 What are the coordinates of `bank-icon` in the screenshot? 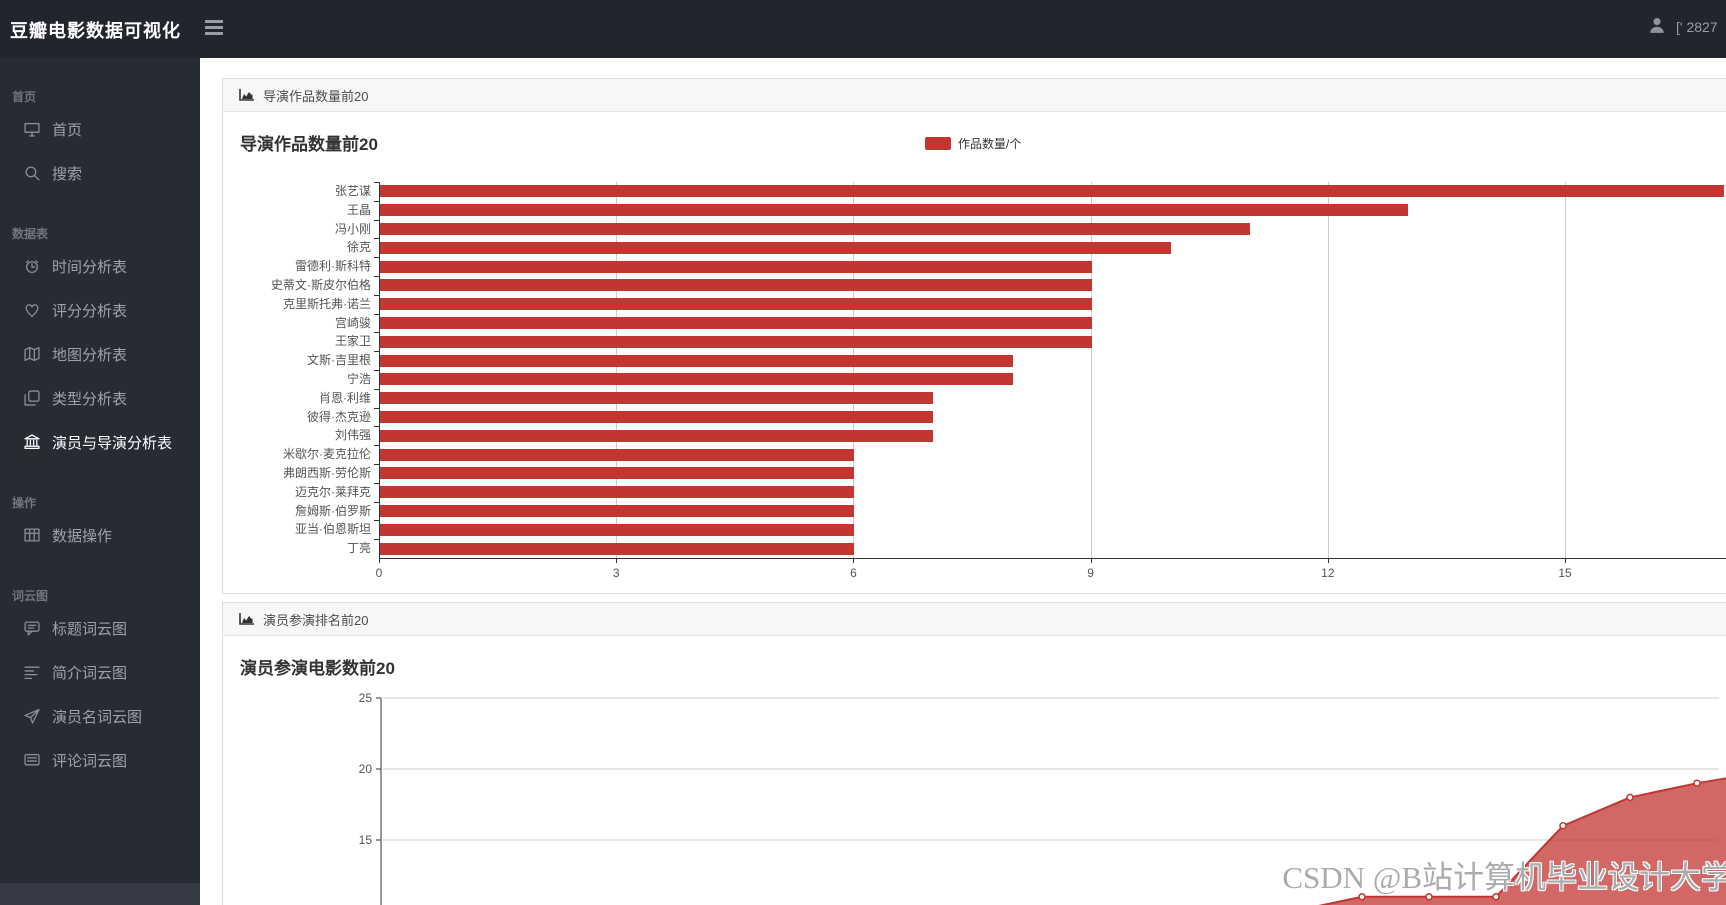 It's located at (32, 442).